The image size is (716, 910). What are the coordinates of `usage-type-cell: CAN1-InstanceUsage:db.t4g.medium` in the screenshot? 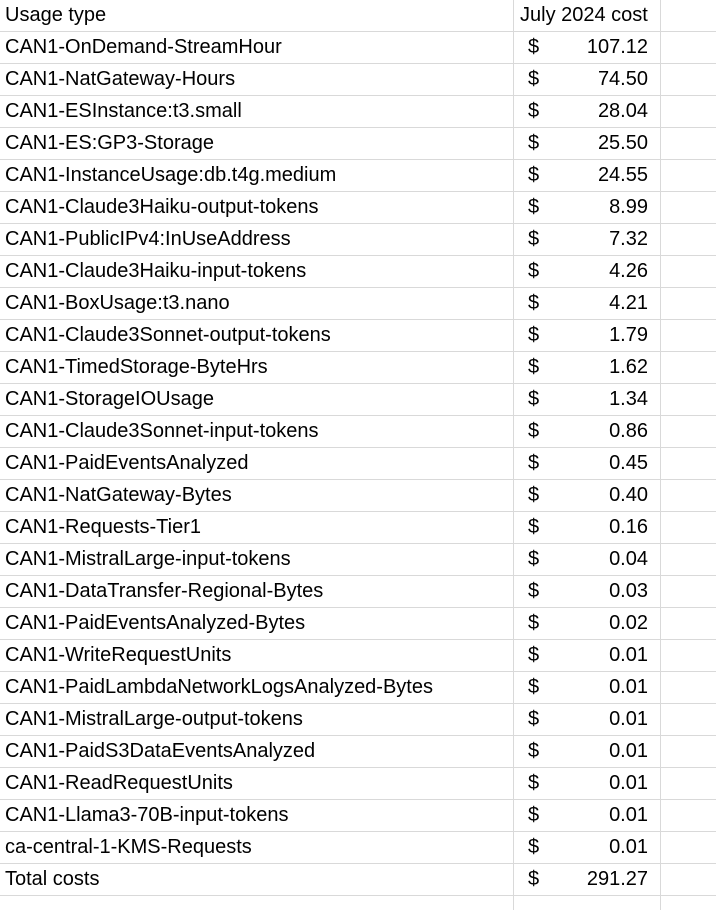 It's located at (171, 175).